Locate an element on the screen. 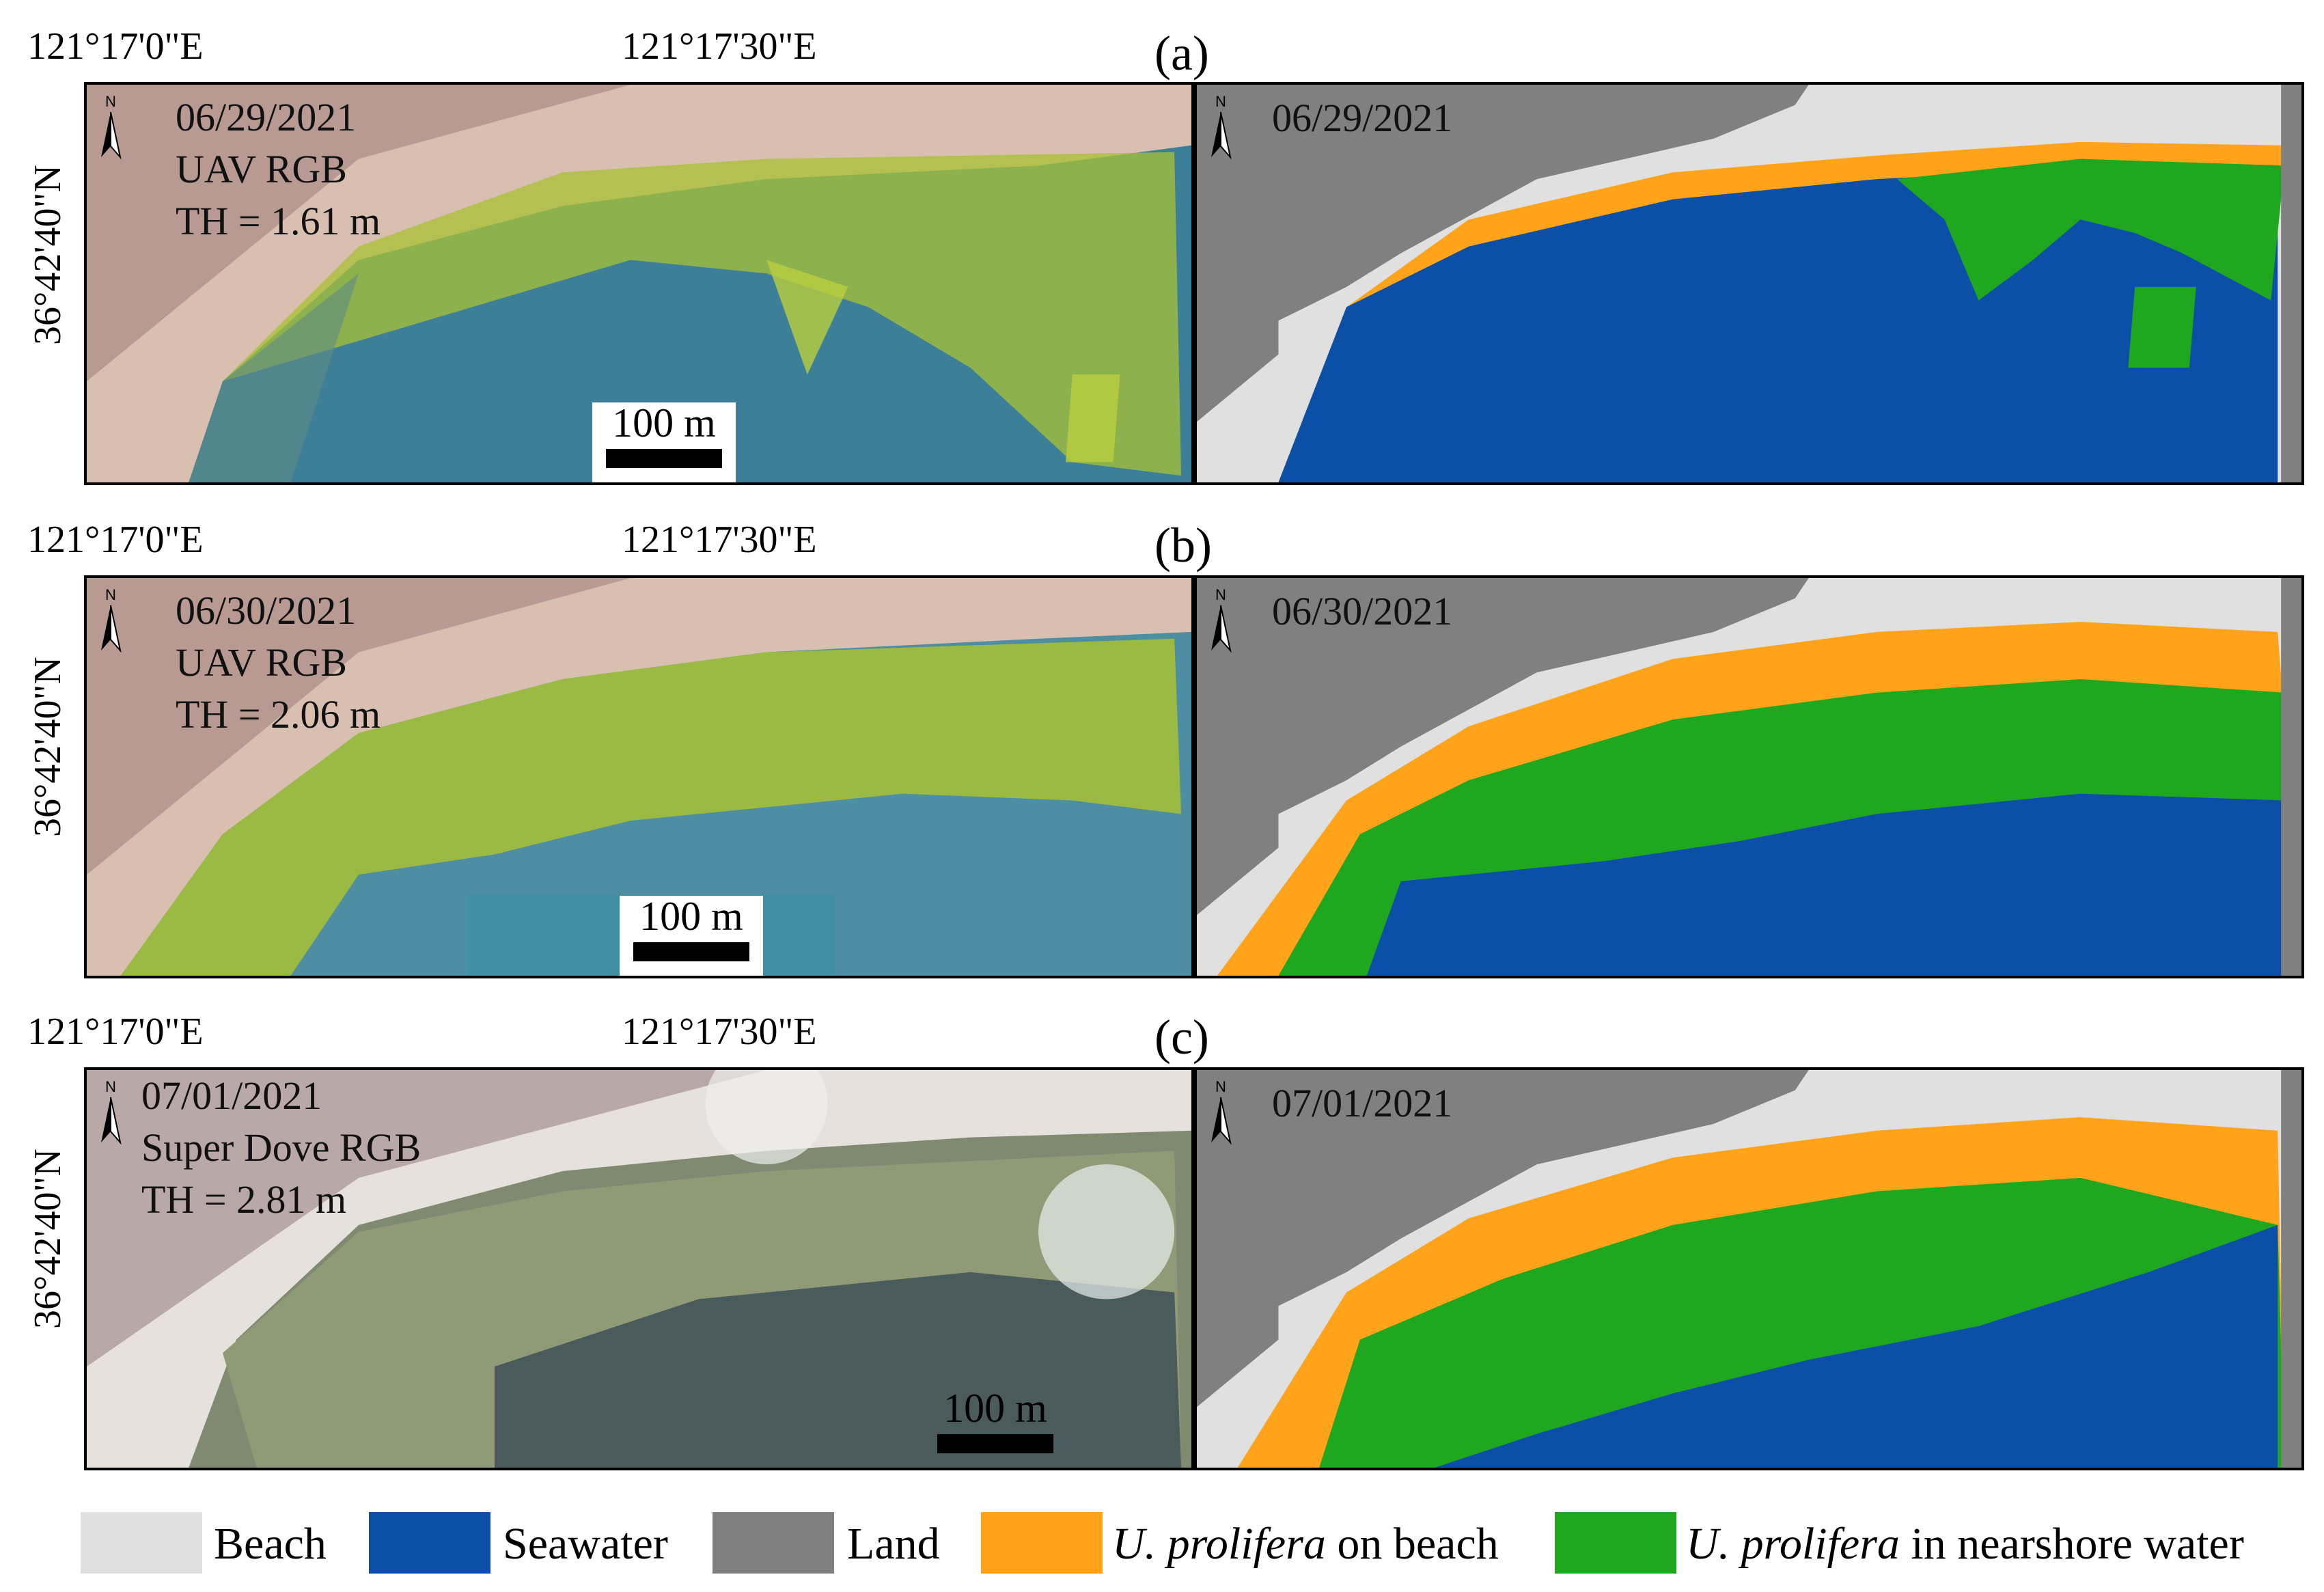 This screenshot has width=2324, height=1592. info-block: 06/30/2021 UAV RGB TH = 2.06 m is located at coordinates (278, 663).